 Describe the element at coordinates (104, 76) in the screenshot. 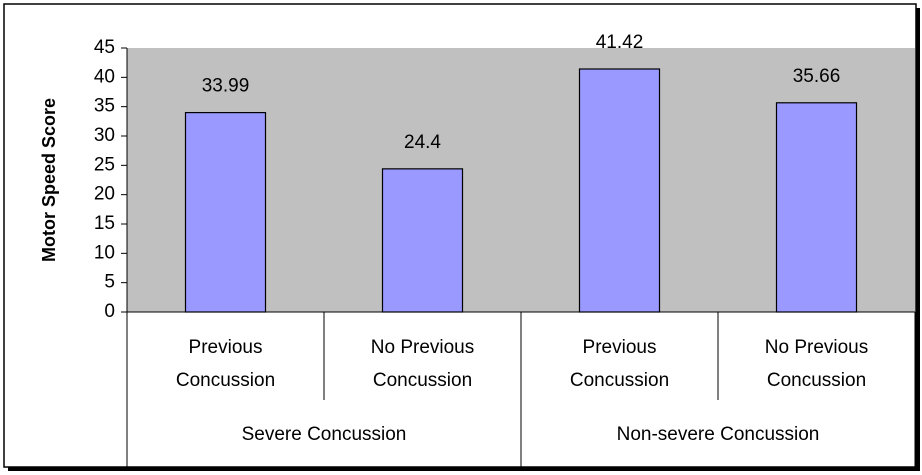

I see `y-tick-label: 40` at that location.